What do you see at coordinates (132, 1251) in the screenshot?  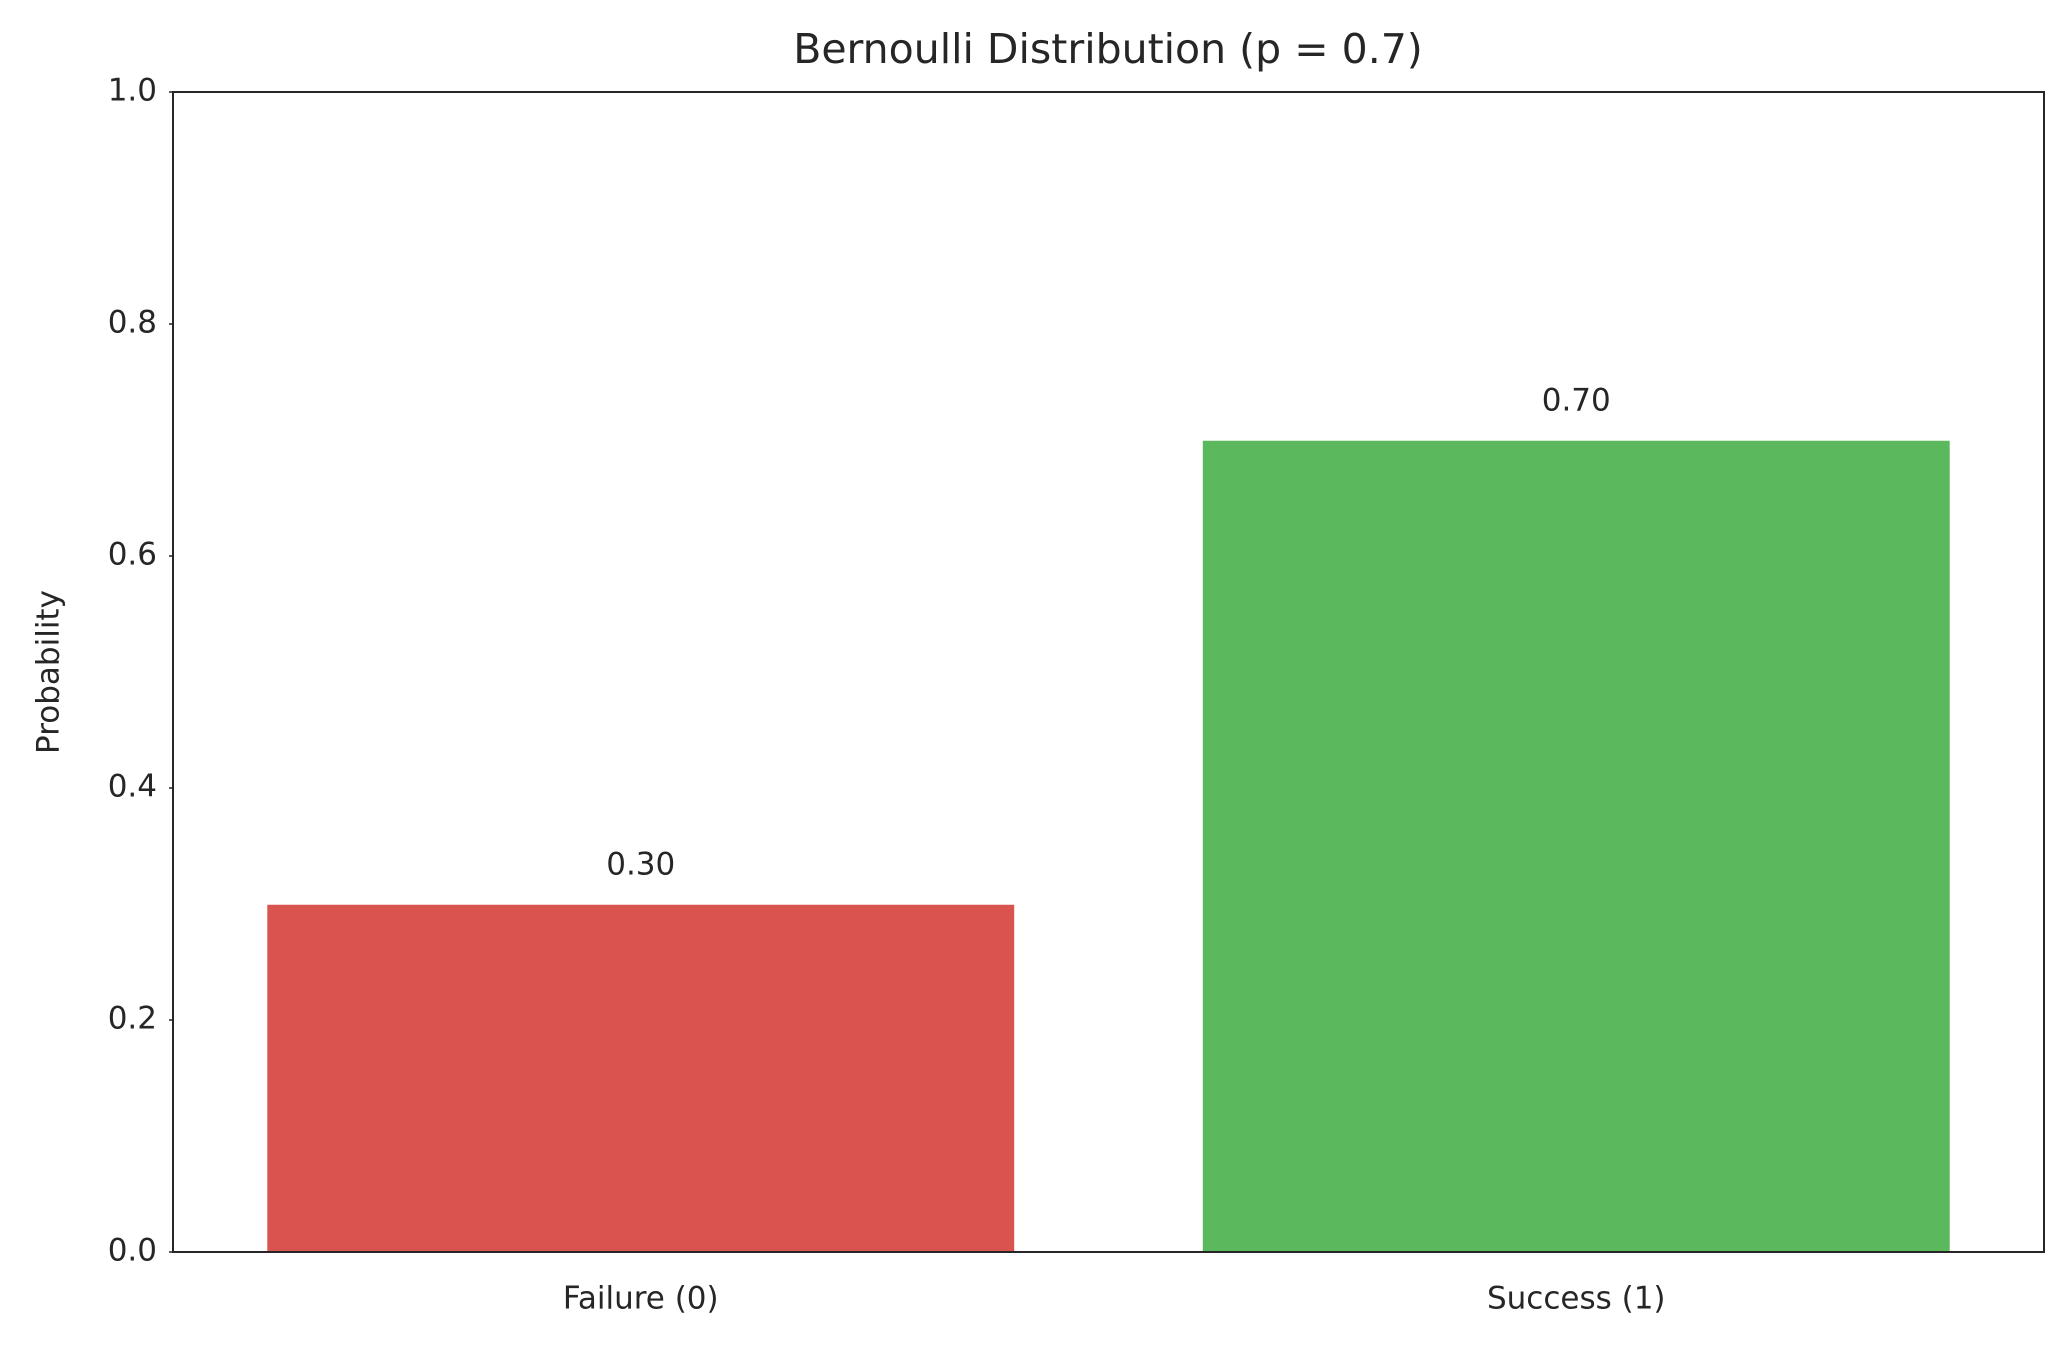 I see `y-tick-label: 0.0` at bounding box center [132, 1251].